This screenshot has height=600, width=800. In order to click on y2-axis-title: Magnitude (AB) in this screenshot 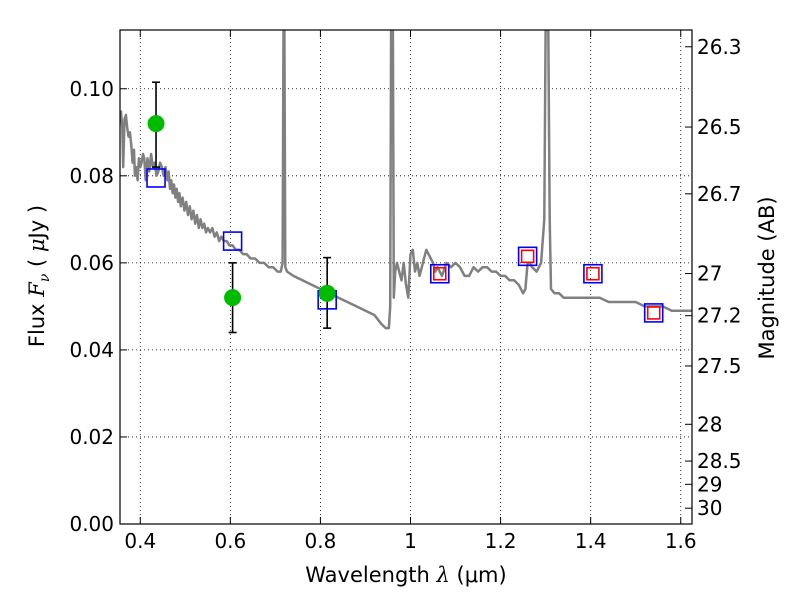, I will do `click(767, 277)`.